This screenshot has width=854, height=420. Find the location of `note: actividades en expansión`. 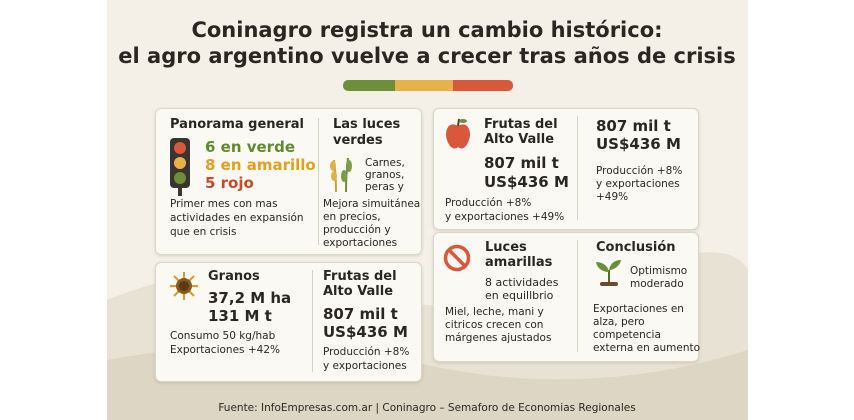

note: actividades en expansión is located at coordinates (237, 218).